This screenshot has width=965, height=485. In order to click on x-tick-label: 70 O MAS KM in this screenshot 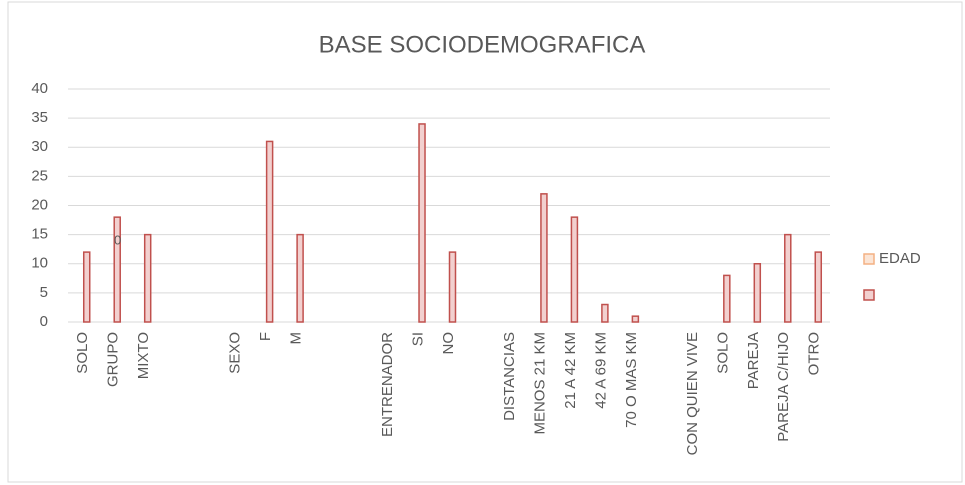, I will do `click(631, 380)`.